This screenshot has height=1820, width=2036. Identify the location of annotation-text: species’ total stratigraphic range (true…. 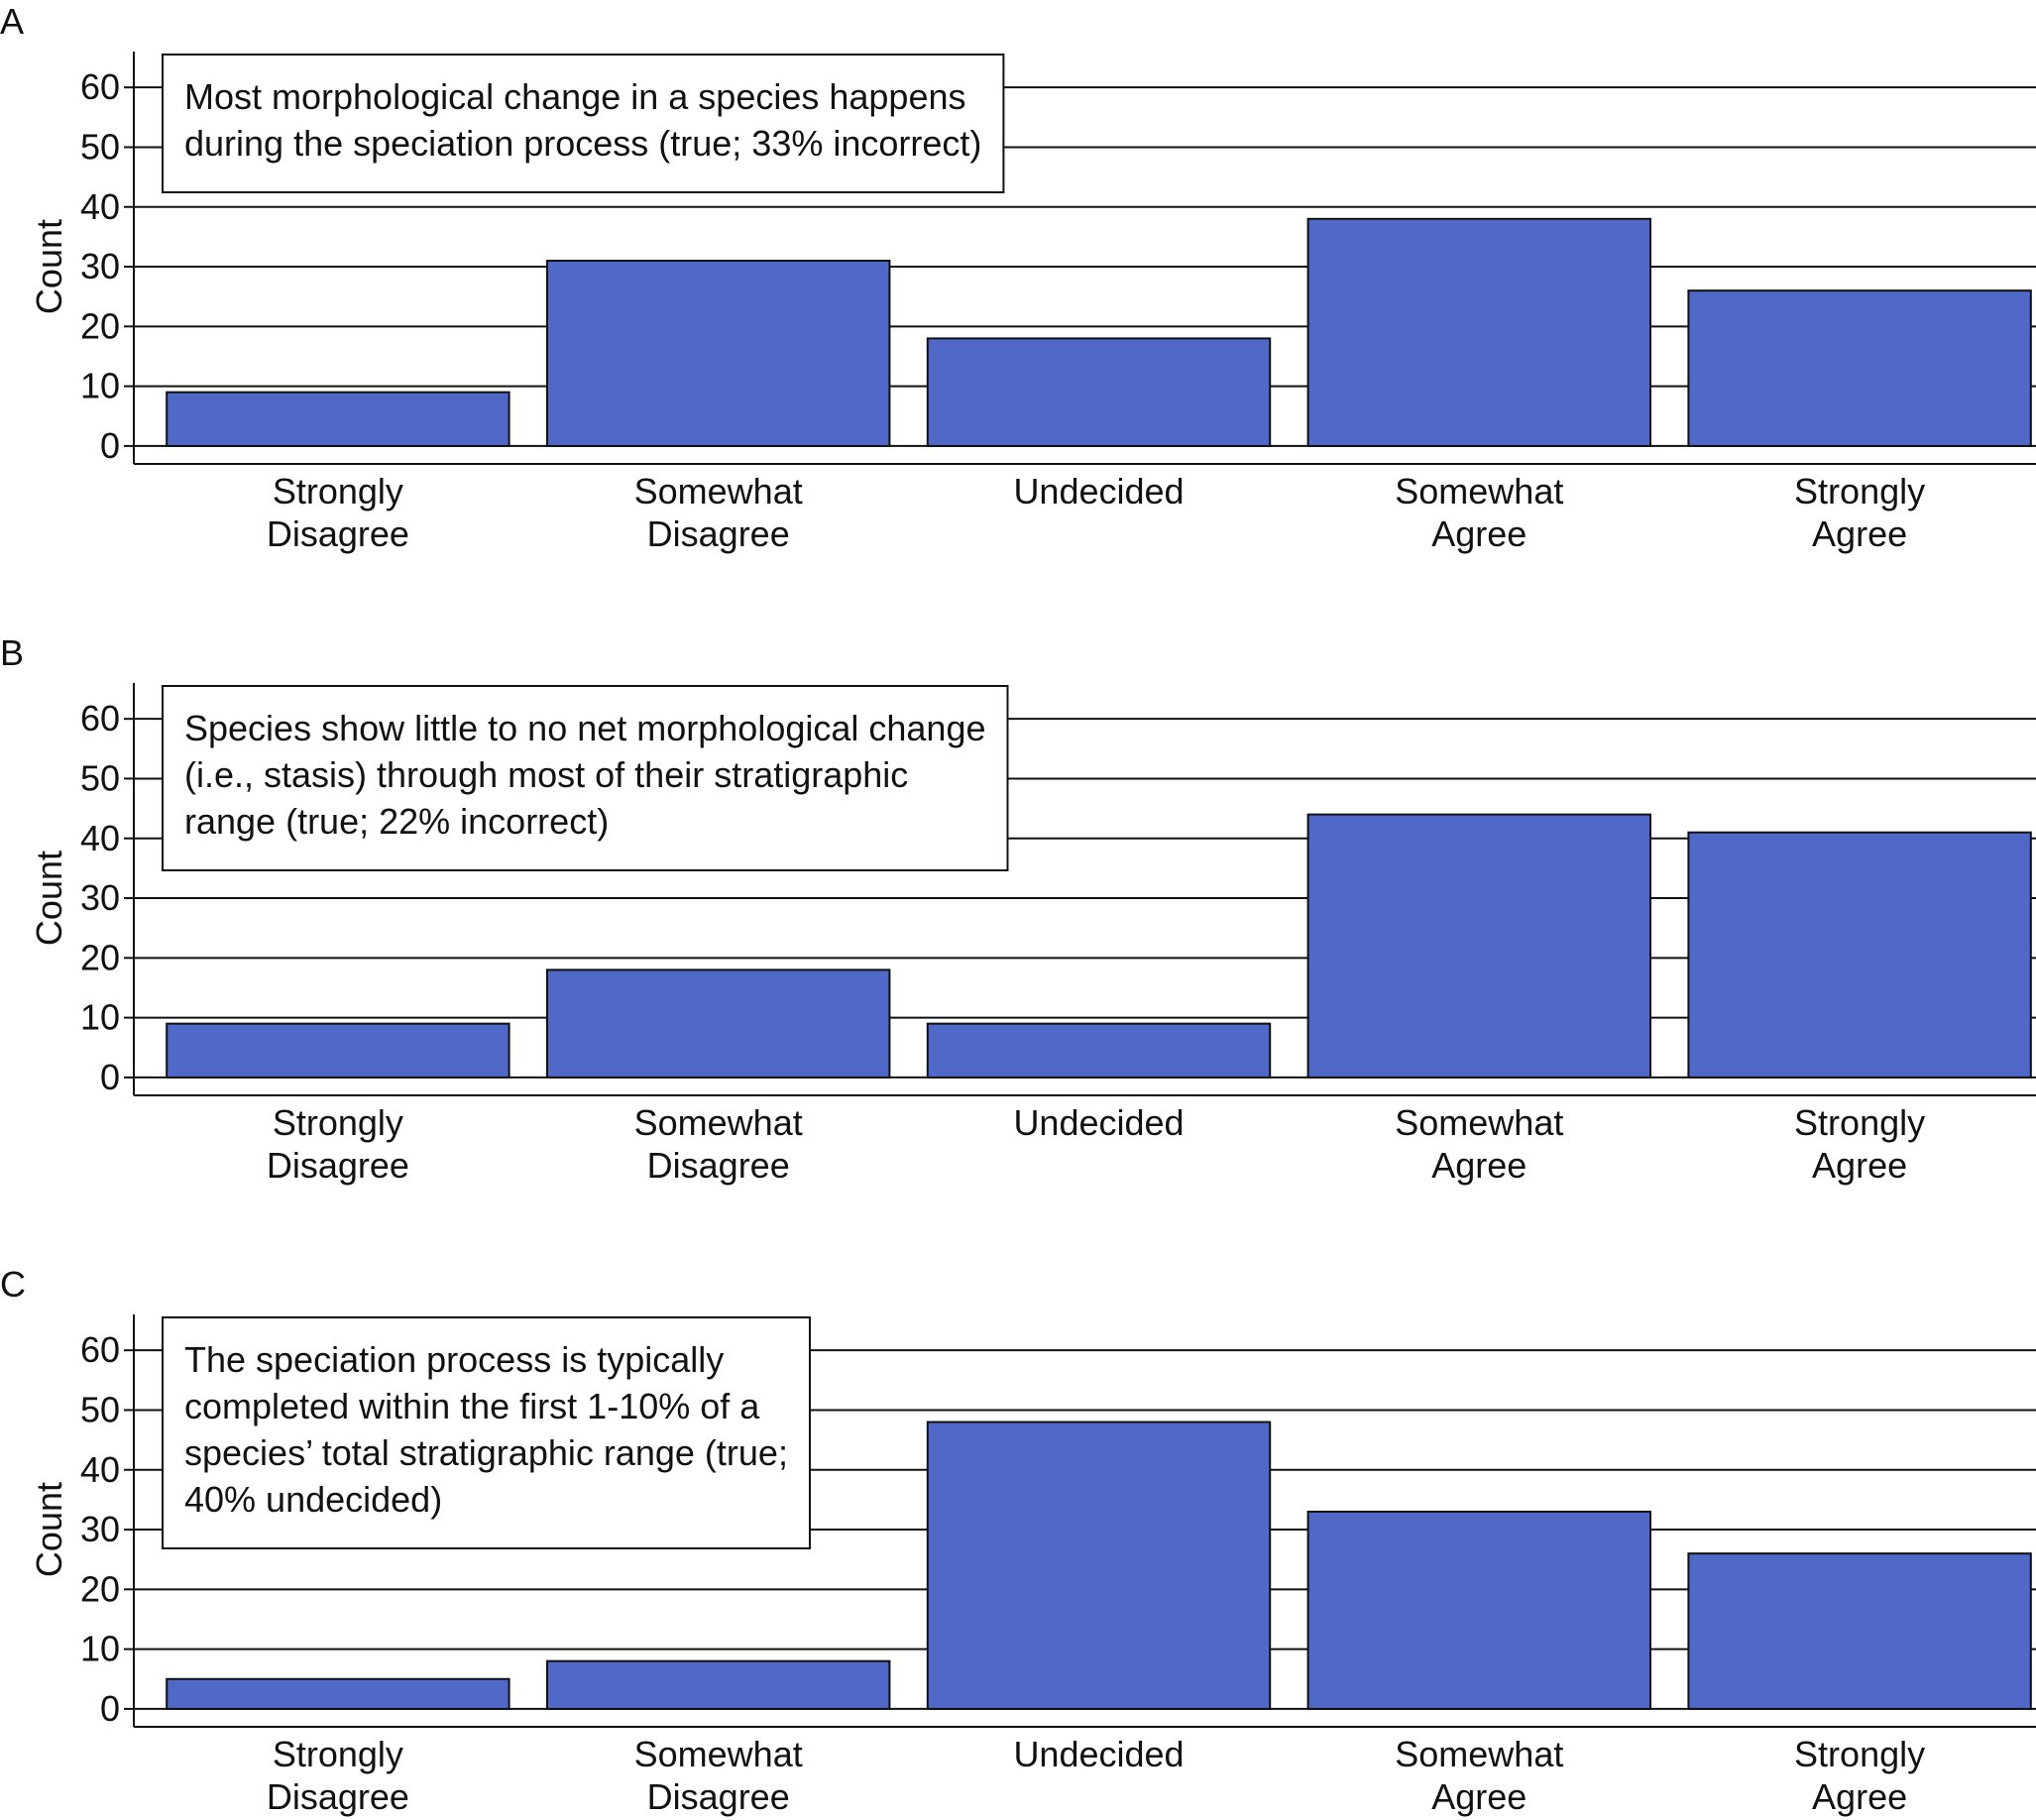
(486, 1452).